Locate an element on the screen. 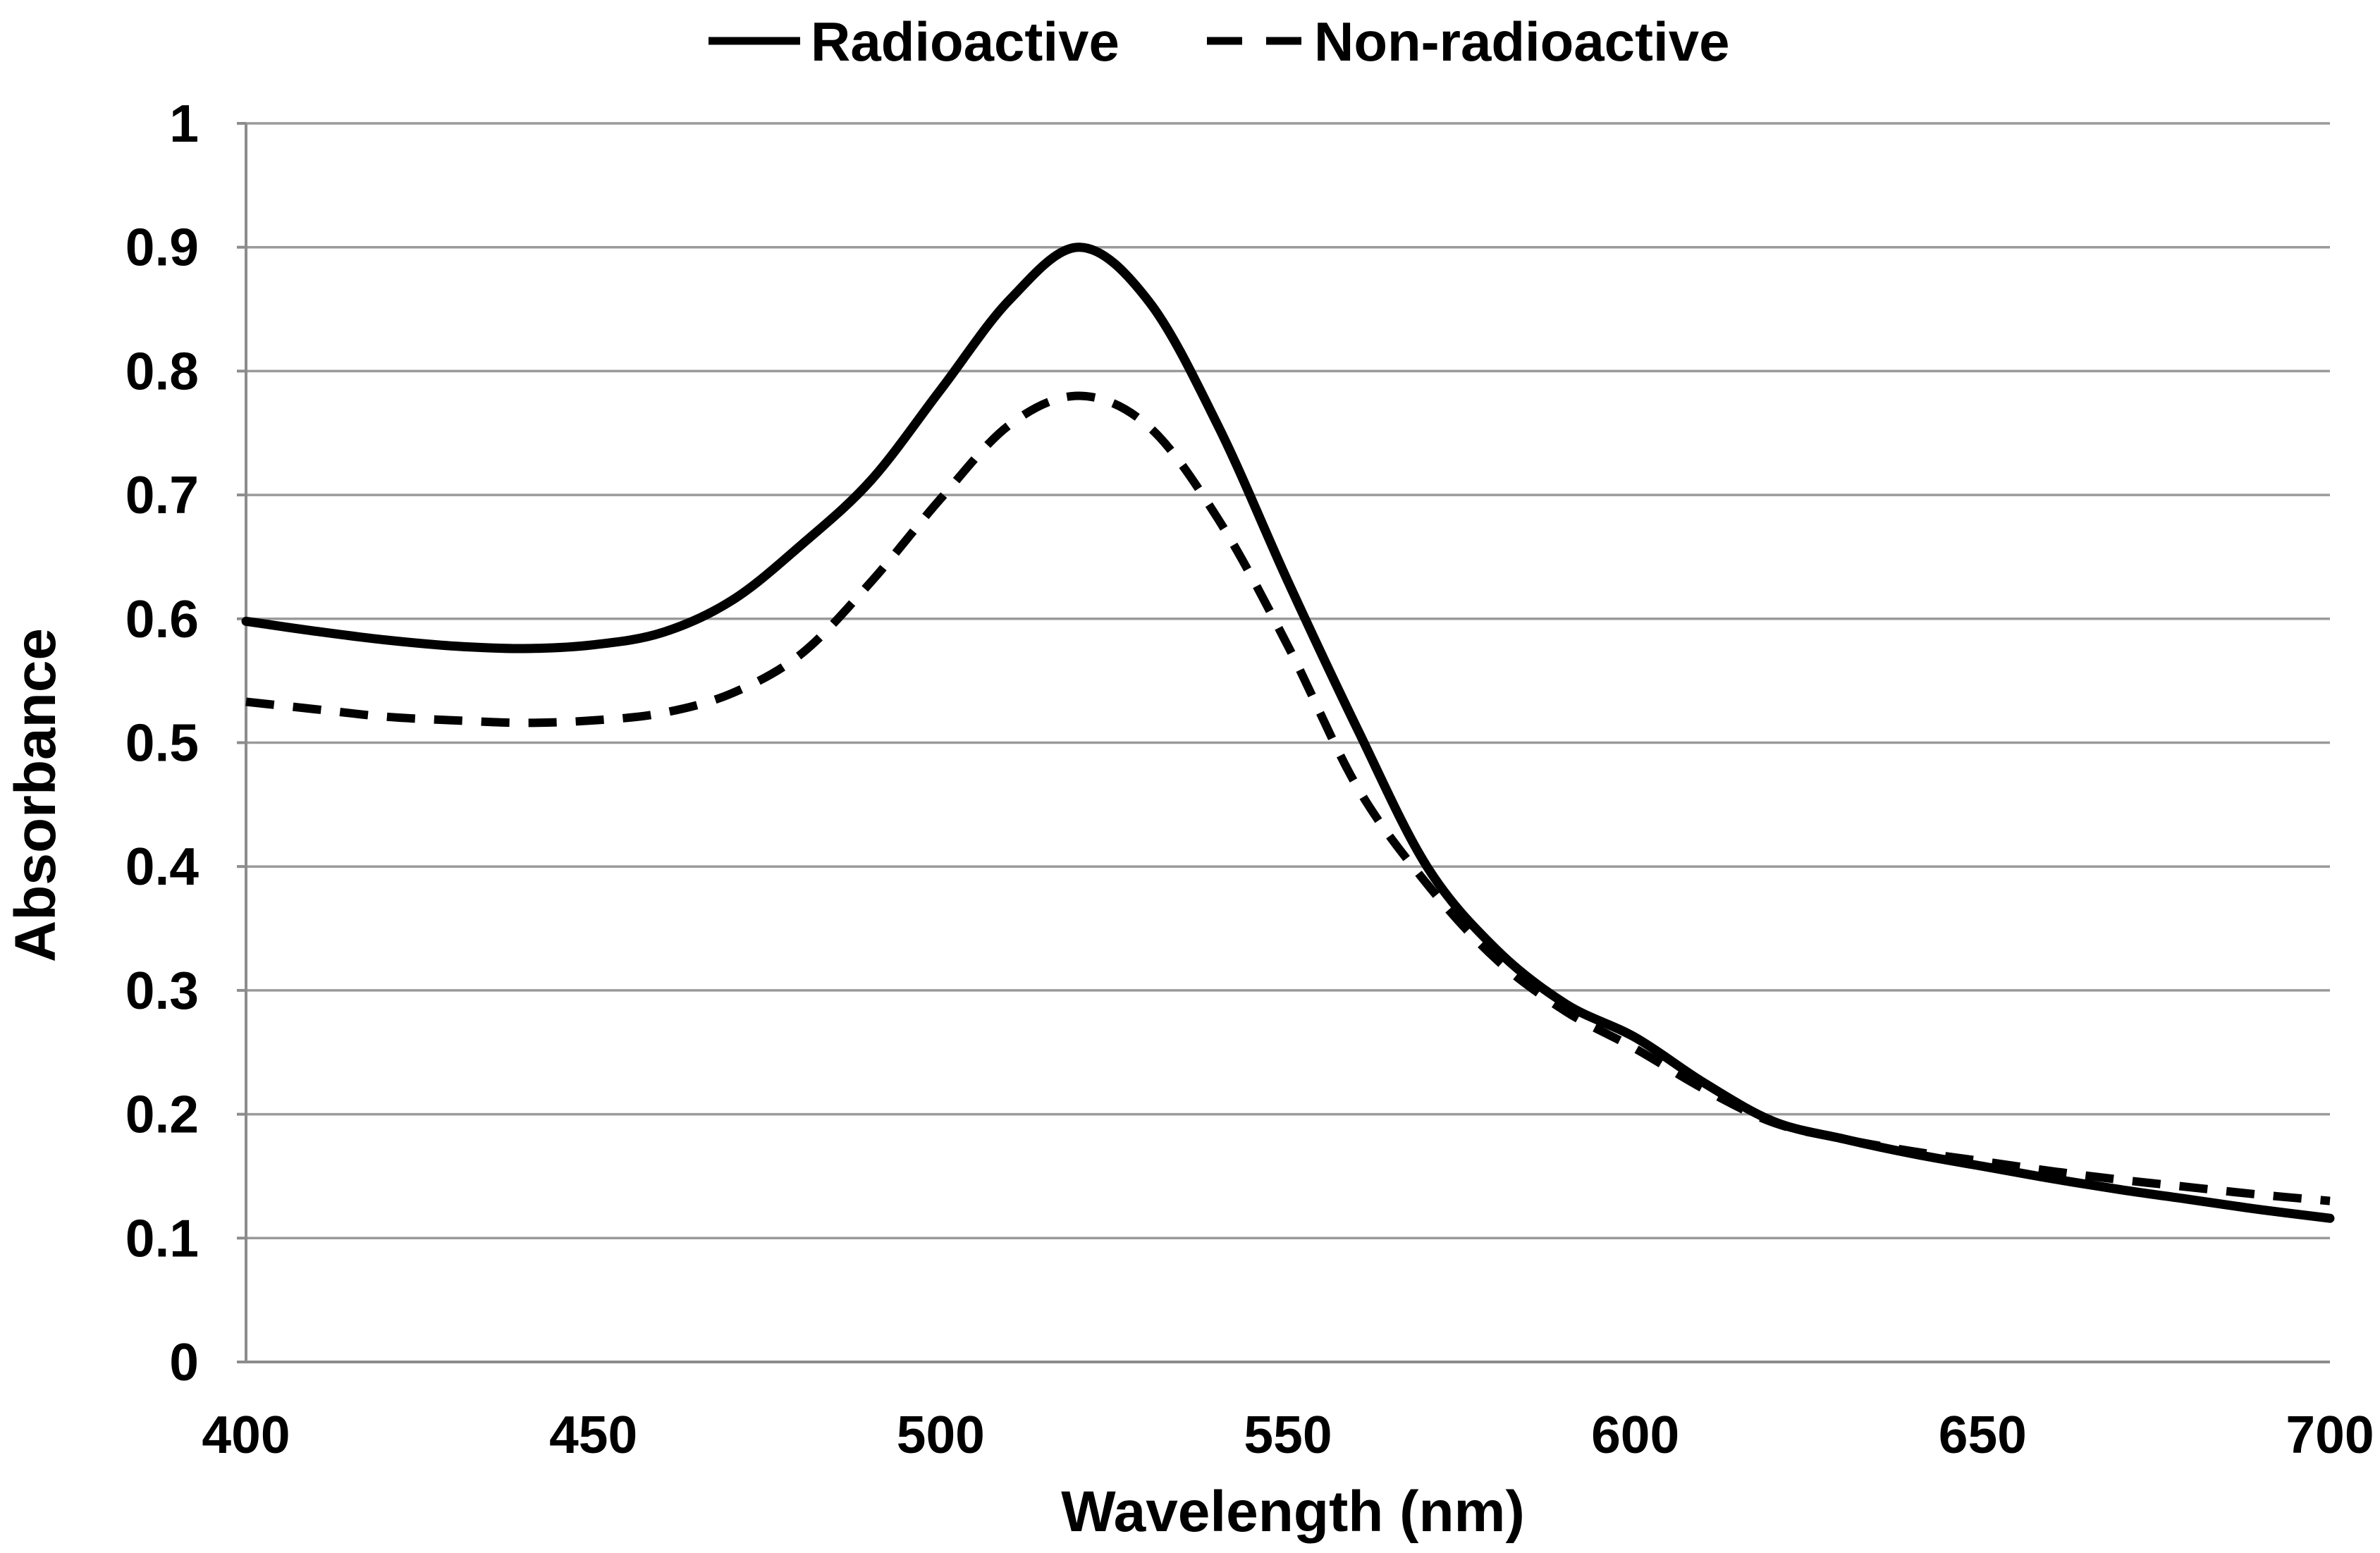 The width and height of the screenshot is (2380, 1553). y-tick-label: 0.7 is located at coordinates (162, 494).